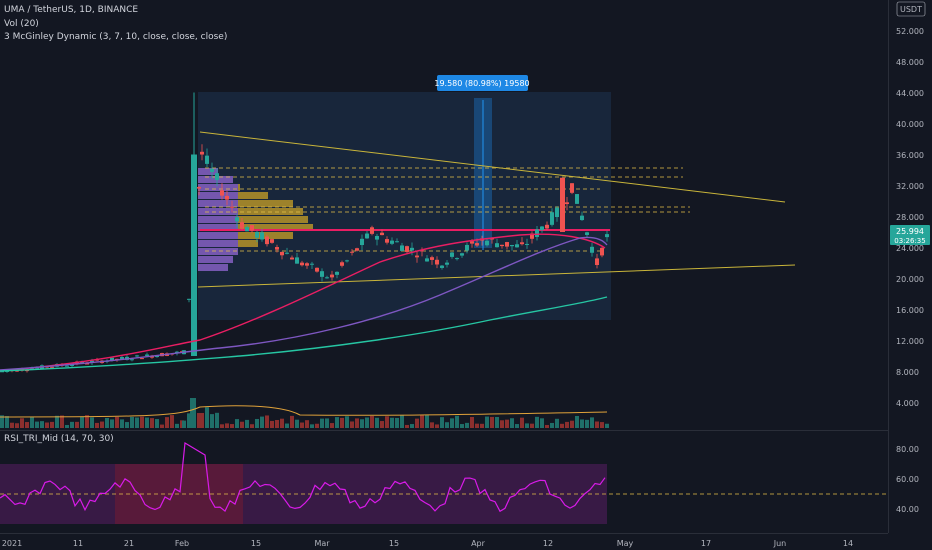 The image size is (932, 550). I want to click on time-tick-label: 21, so click(129, 543).